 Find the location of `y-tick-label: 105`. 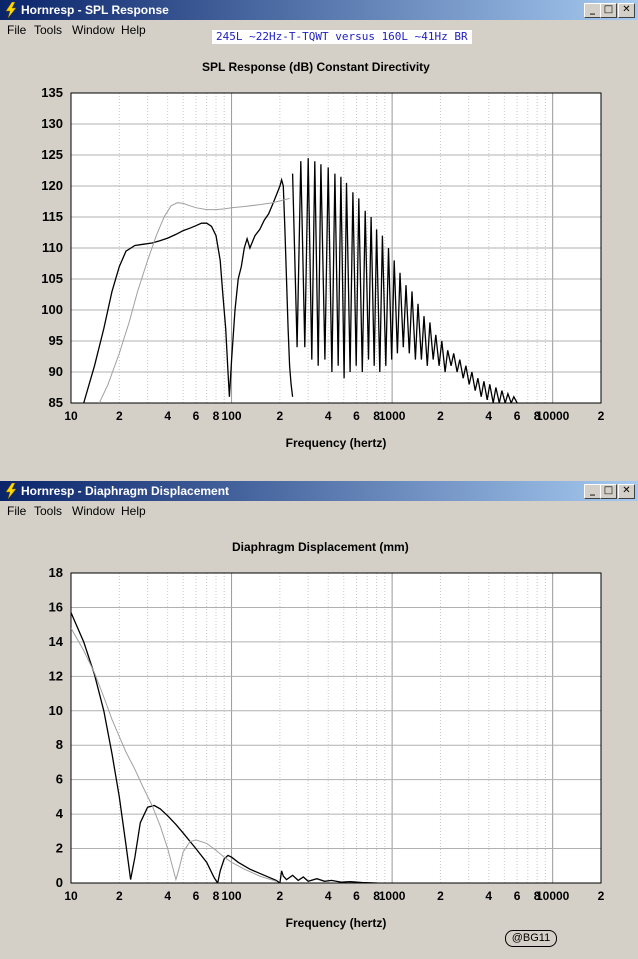

y-tick-label: 105 is located at coordinates (52, 278).